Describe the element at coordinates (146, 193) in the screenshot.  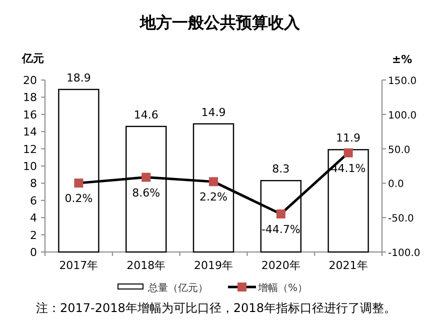
I see `data-label: 8.6%` at that location.